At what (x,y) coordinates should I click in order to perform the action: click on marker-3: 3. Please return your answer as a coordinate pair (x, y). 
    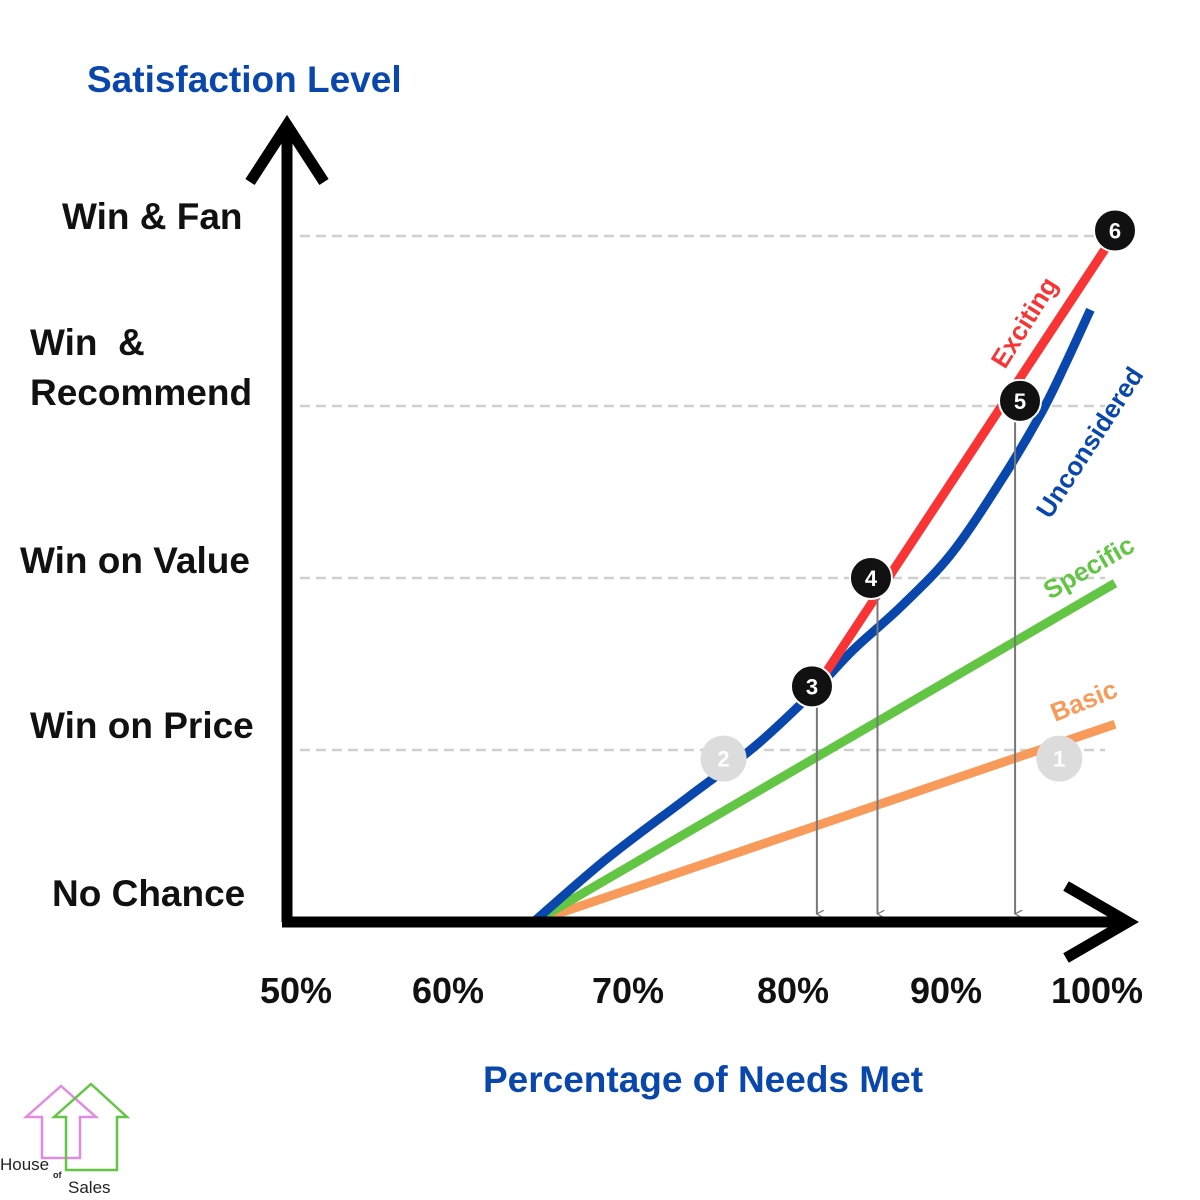
    Looking at the image, I should click on (811, 686).